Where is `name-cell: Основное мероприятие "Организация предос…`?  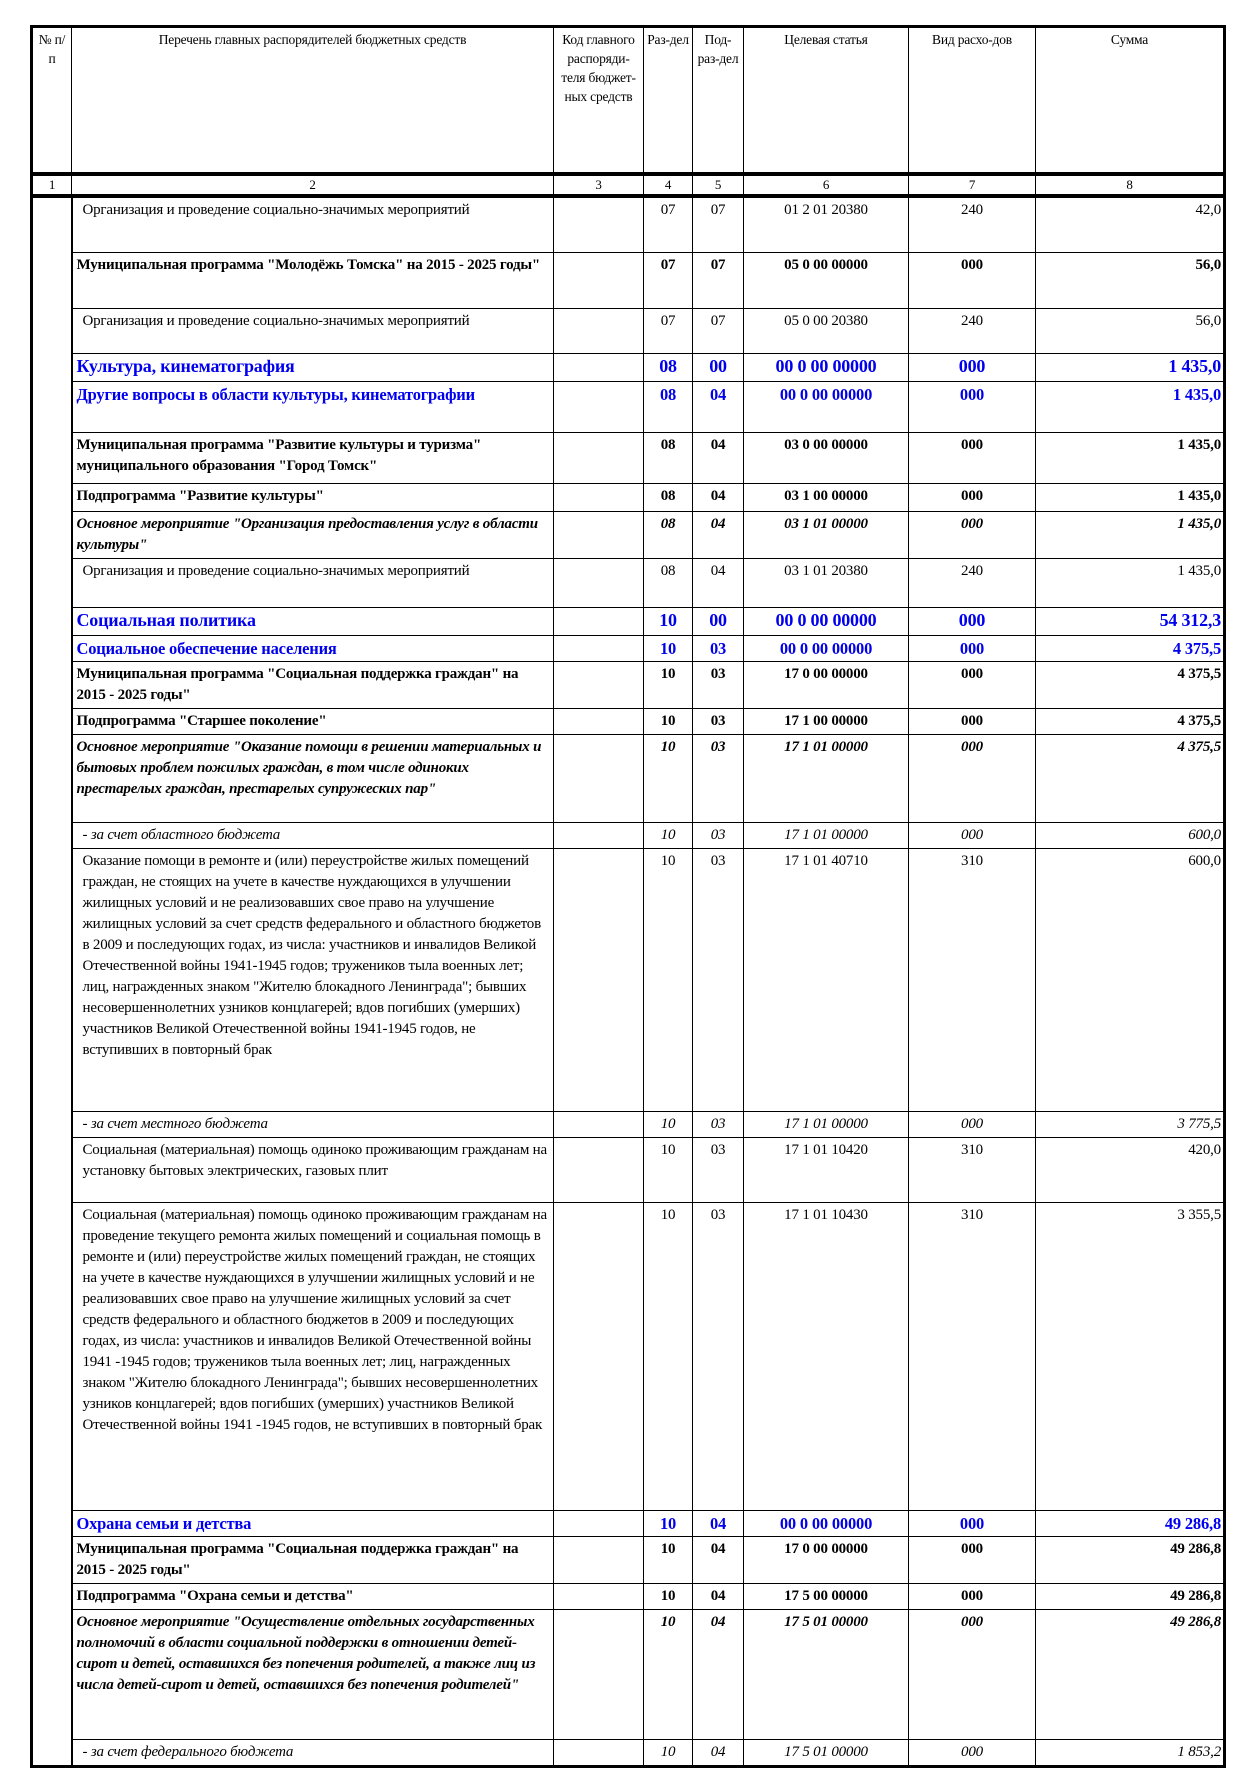
name-cell: Основное мероприятие "Организация предос… is located at coordinates (312, 534).